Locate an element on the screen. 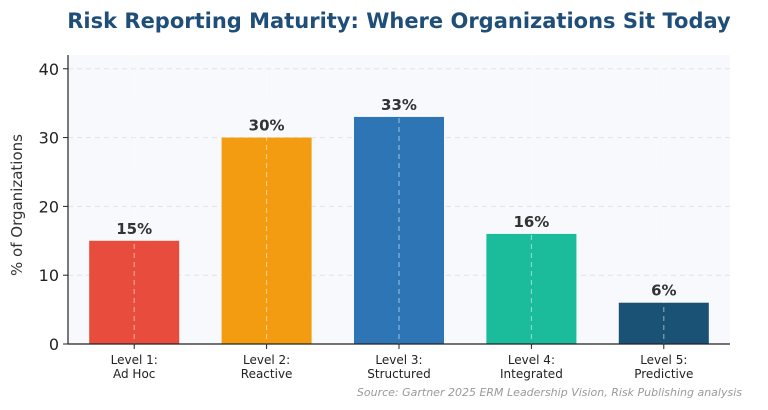  y-tick-labels: 0 10 20 30 40 is located at coordinates (49, 207).